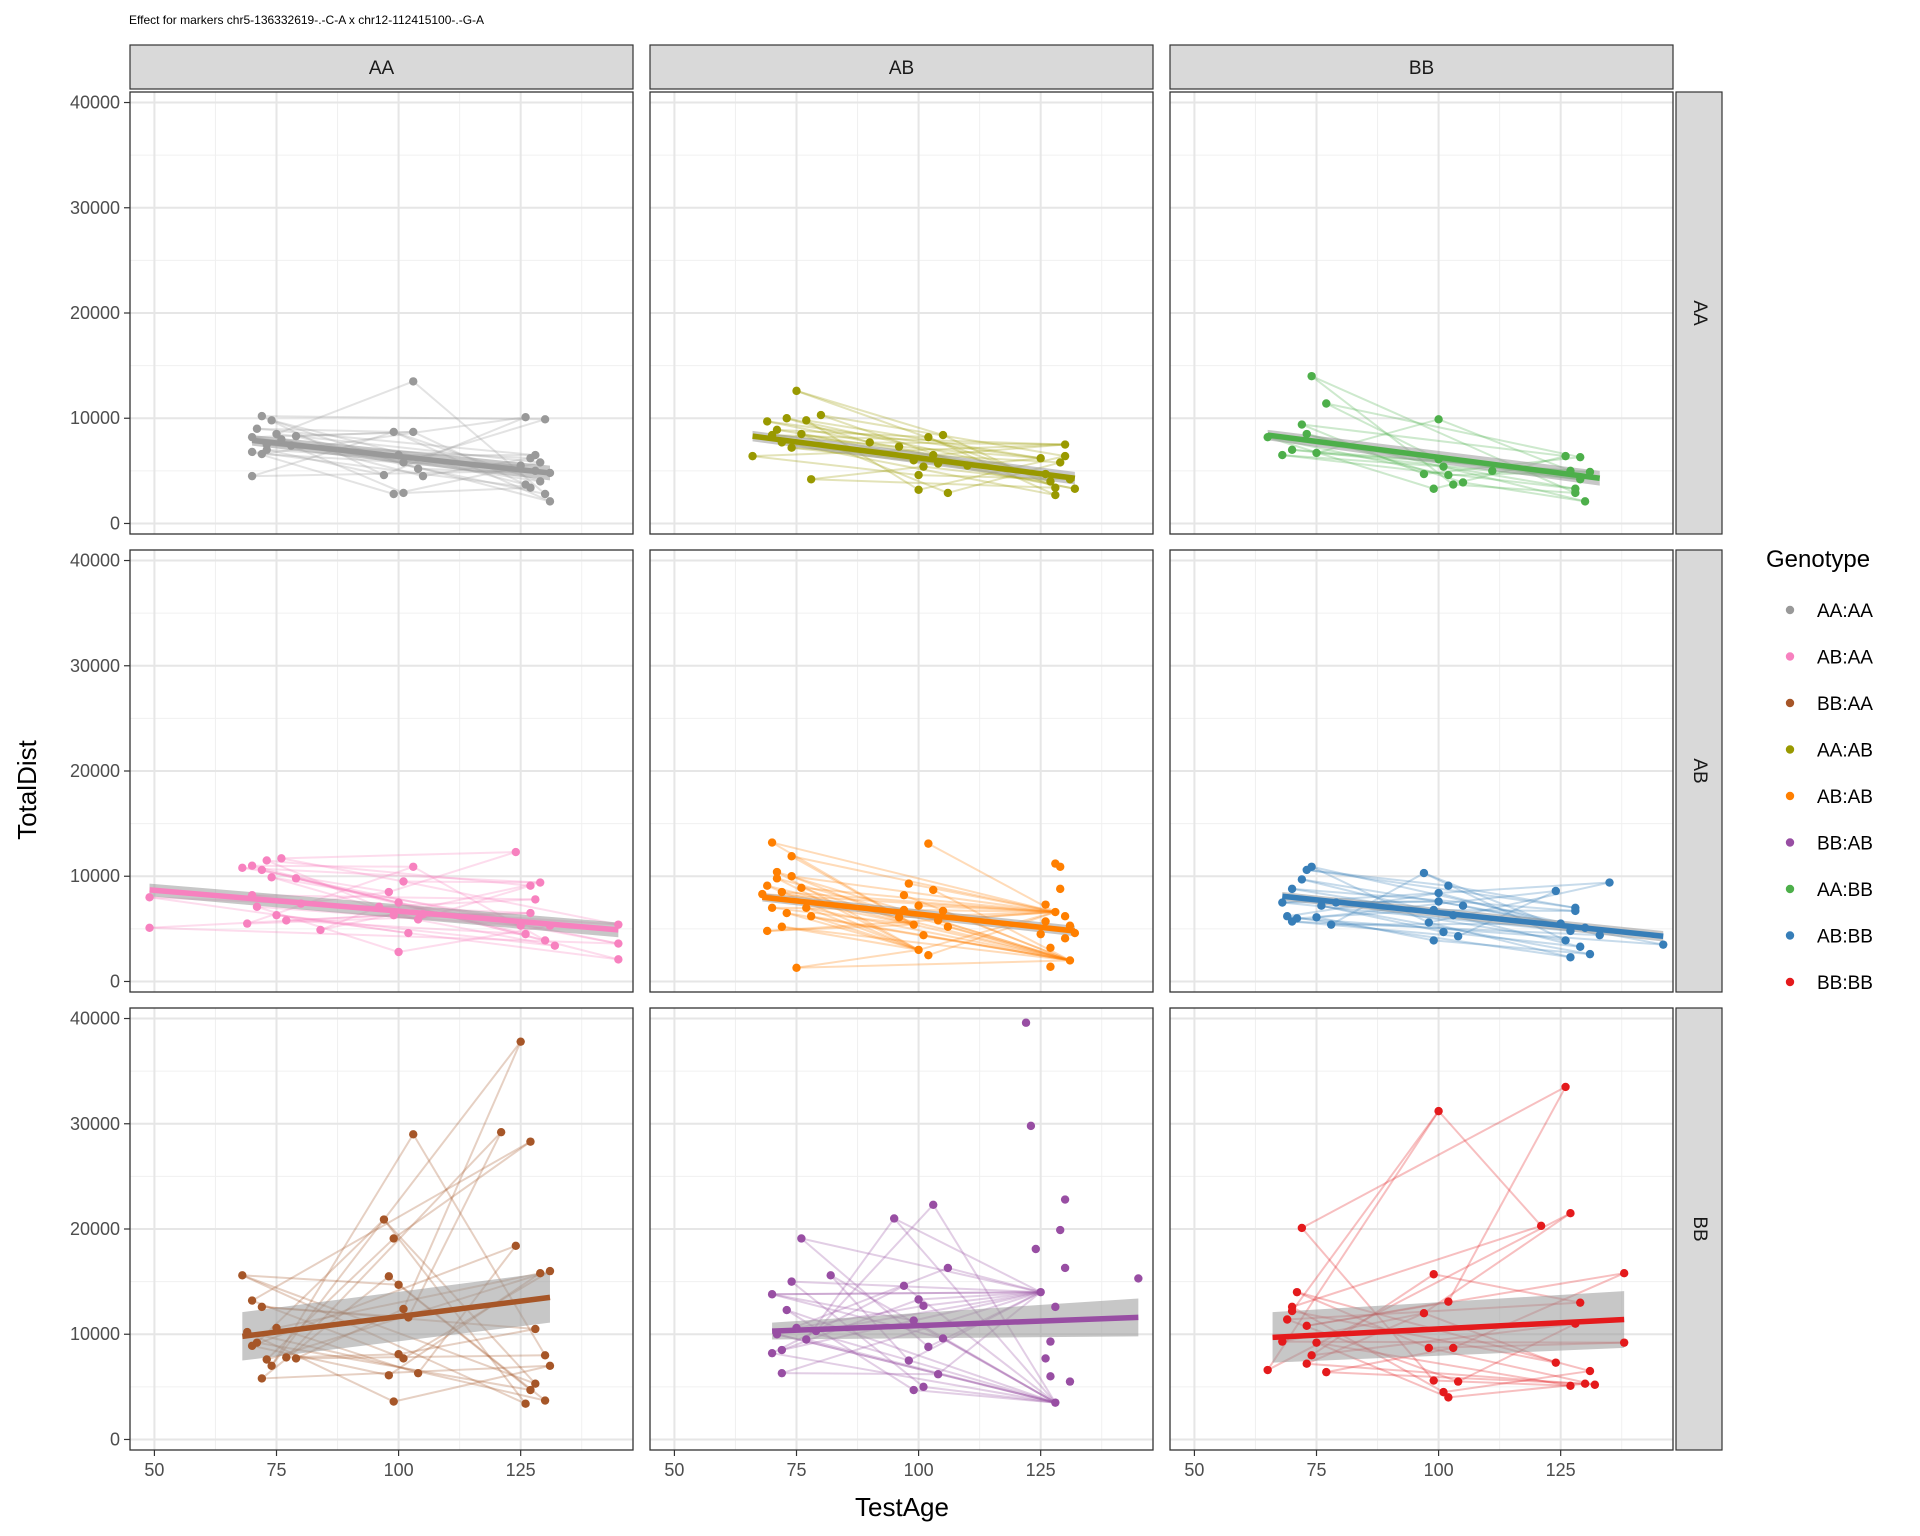  I want to click on y-tick-label: 10000, so click(95, 1334).